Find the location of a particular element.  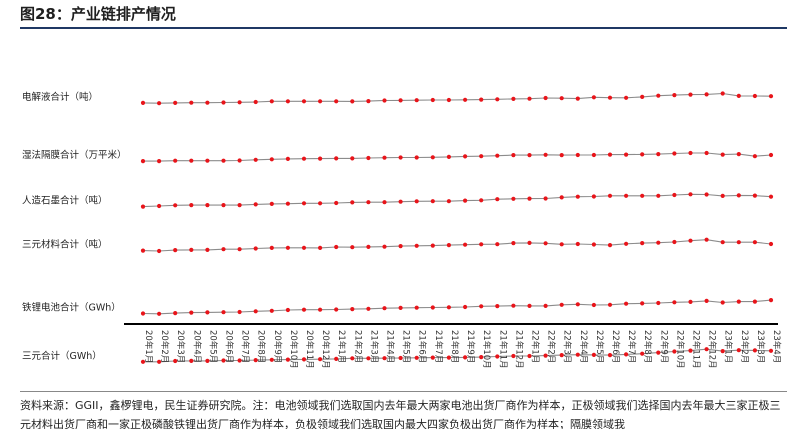

x-tick-label: 20年10月 is located at coordinates (293, 349).